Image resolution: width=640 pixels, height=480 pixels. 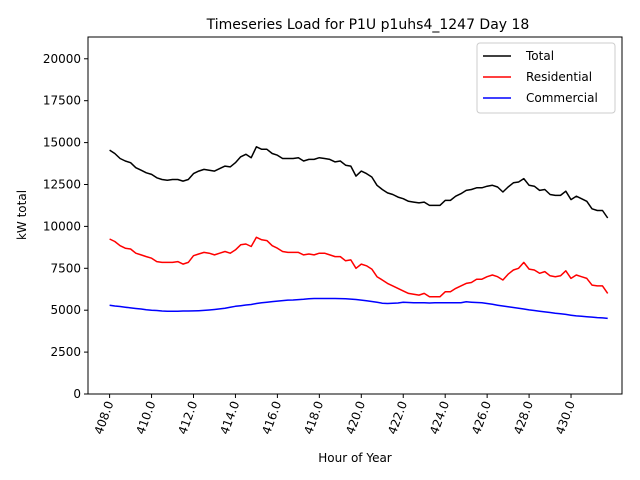 I want to click on x-tick-label: 422.0, so click(x=397, y=417).